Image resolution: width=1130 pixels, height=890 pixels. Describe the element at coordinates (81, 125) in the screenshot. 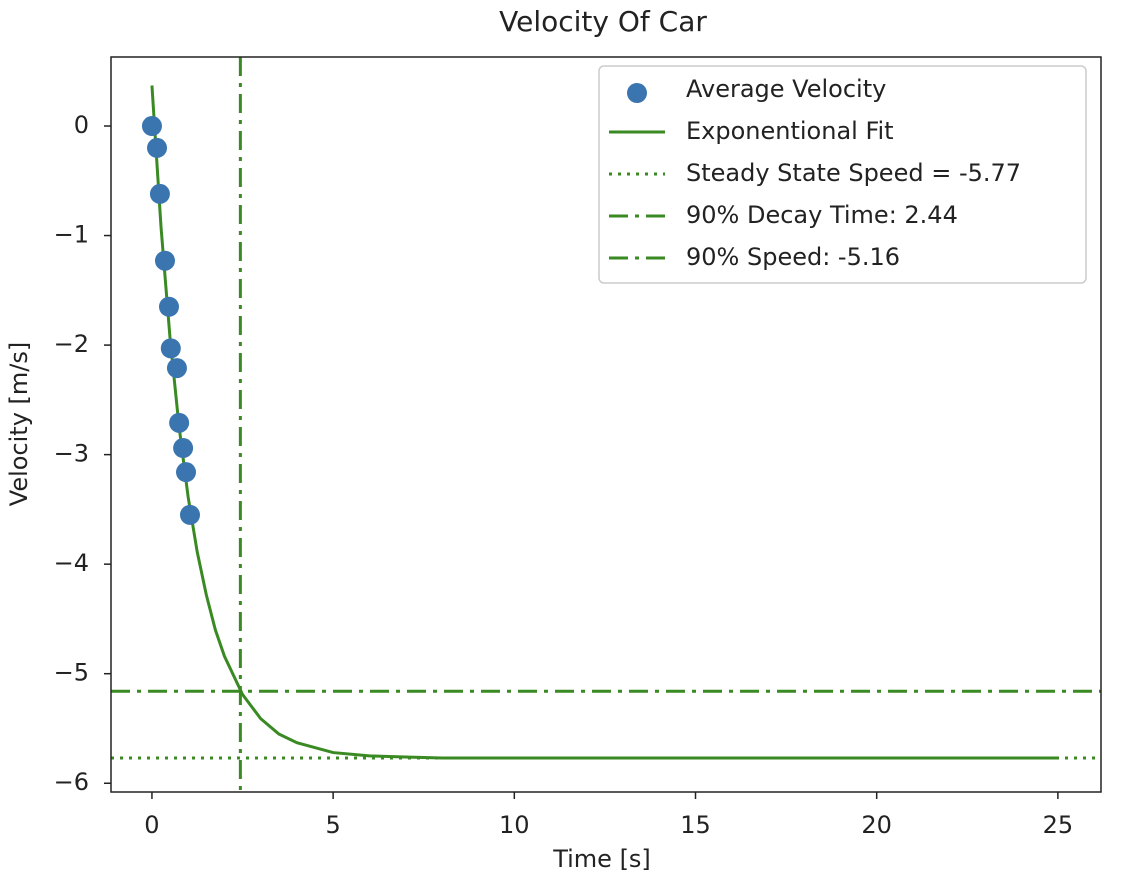

I see `y-tick-label: 0` at that location.